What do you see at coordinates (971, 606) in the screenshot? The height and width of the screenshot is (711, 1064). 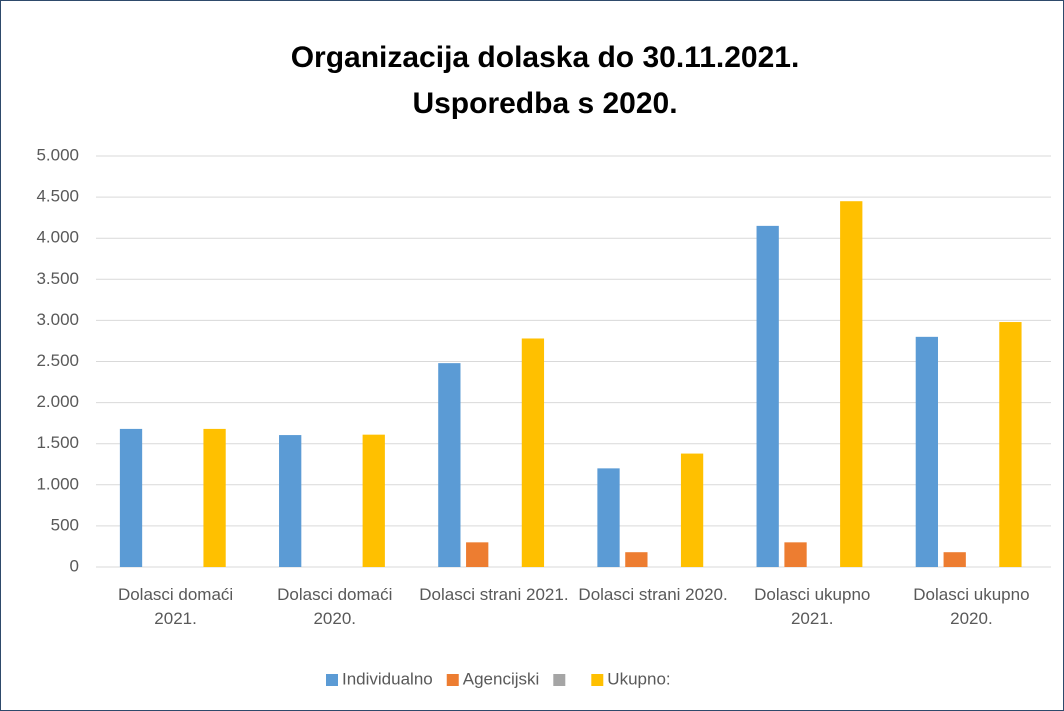 I see `x-tick-label: Dolasci ukupno 2020.` at bounding box center [971, 606].